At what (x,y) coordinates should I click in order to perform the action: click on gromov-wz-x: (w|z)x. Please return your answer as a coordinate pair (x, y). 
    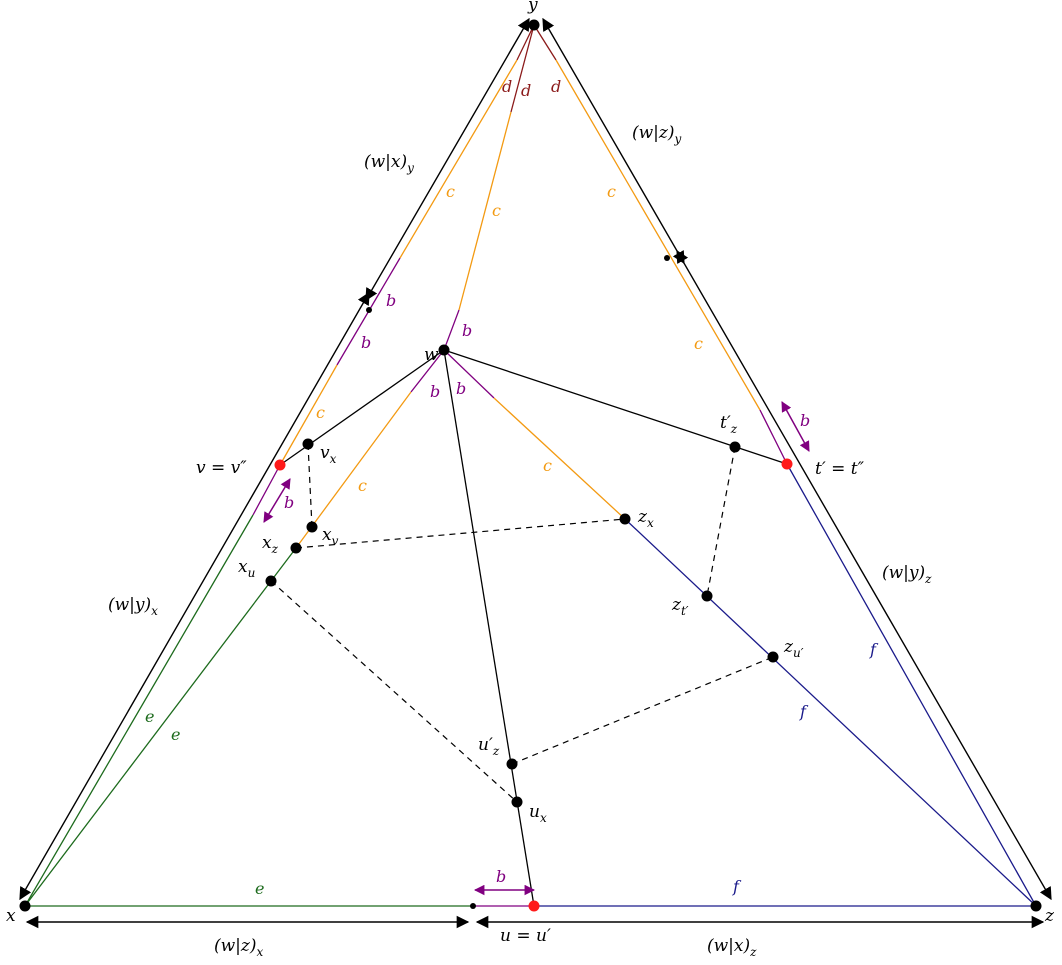
    Looking at the image, I should click on (239, 947).